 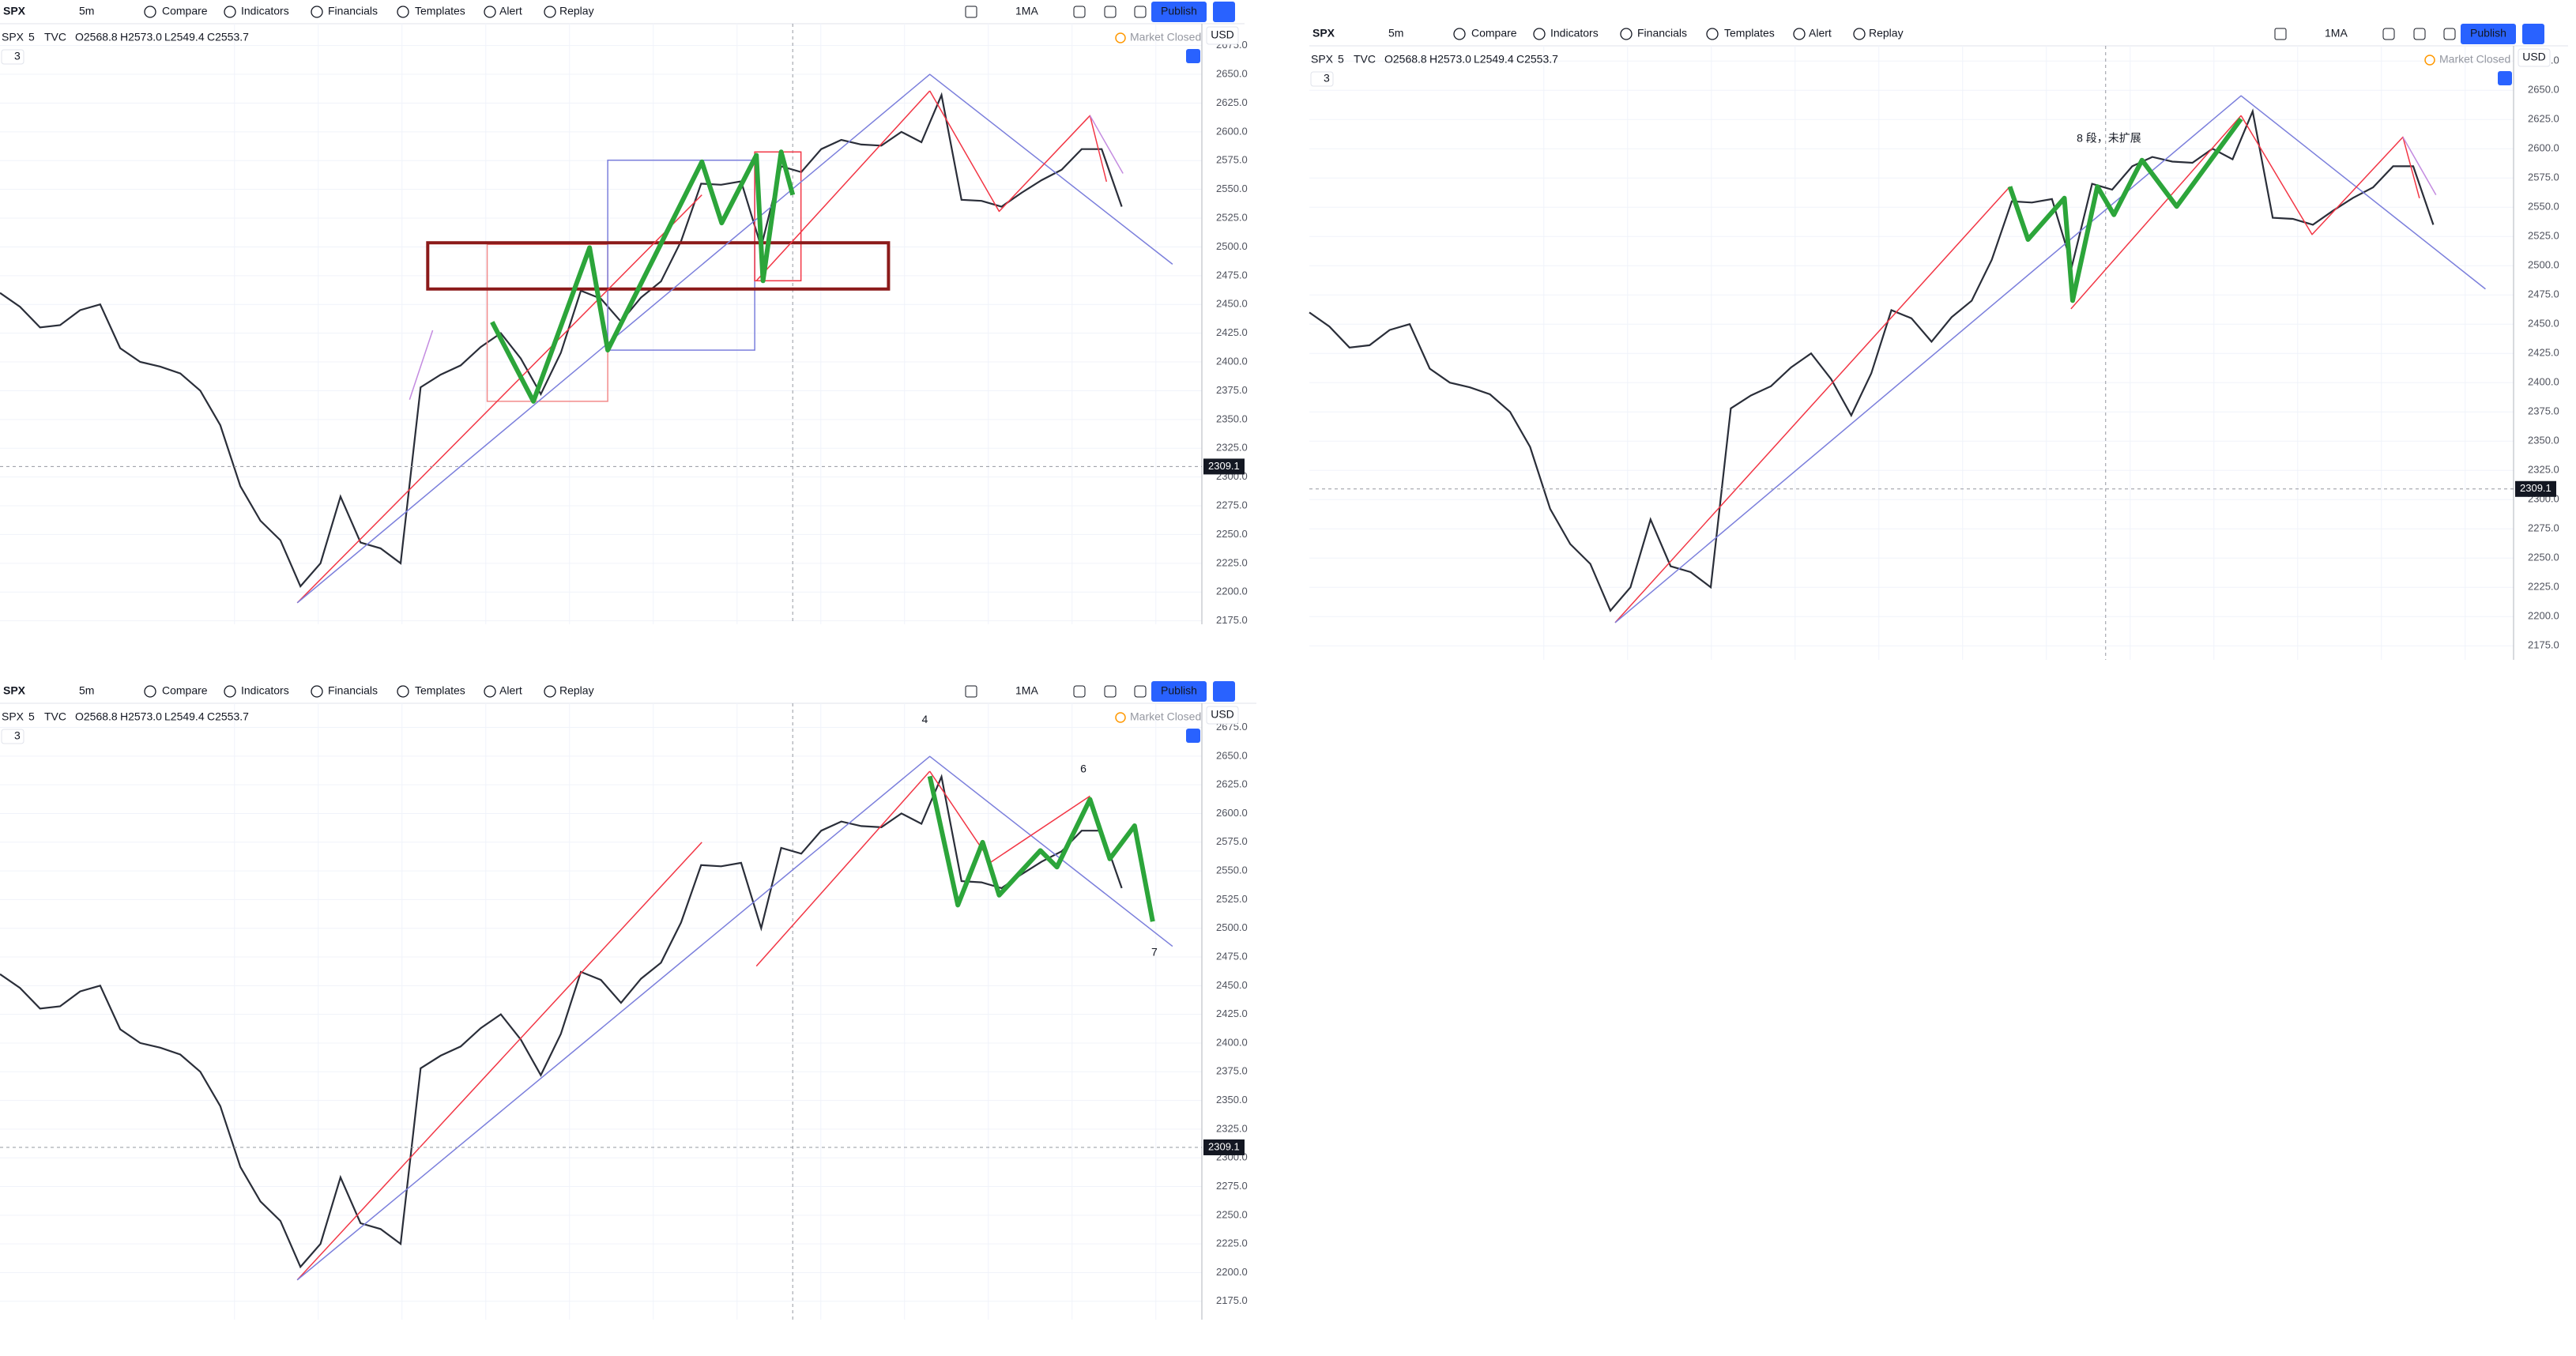 What do you see at coordinates (1232, 534) in the screenshot?
I see `y-tick-label: 2250.0` at bounding box center [1232, 534].